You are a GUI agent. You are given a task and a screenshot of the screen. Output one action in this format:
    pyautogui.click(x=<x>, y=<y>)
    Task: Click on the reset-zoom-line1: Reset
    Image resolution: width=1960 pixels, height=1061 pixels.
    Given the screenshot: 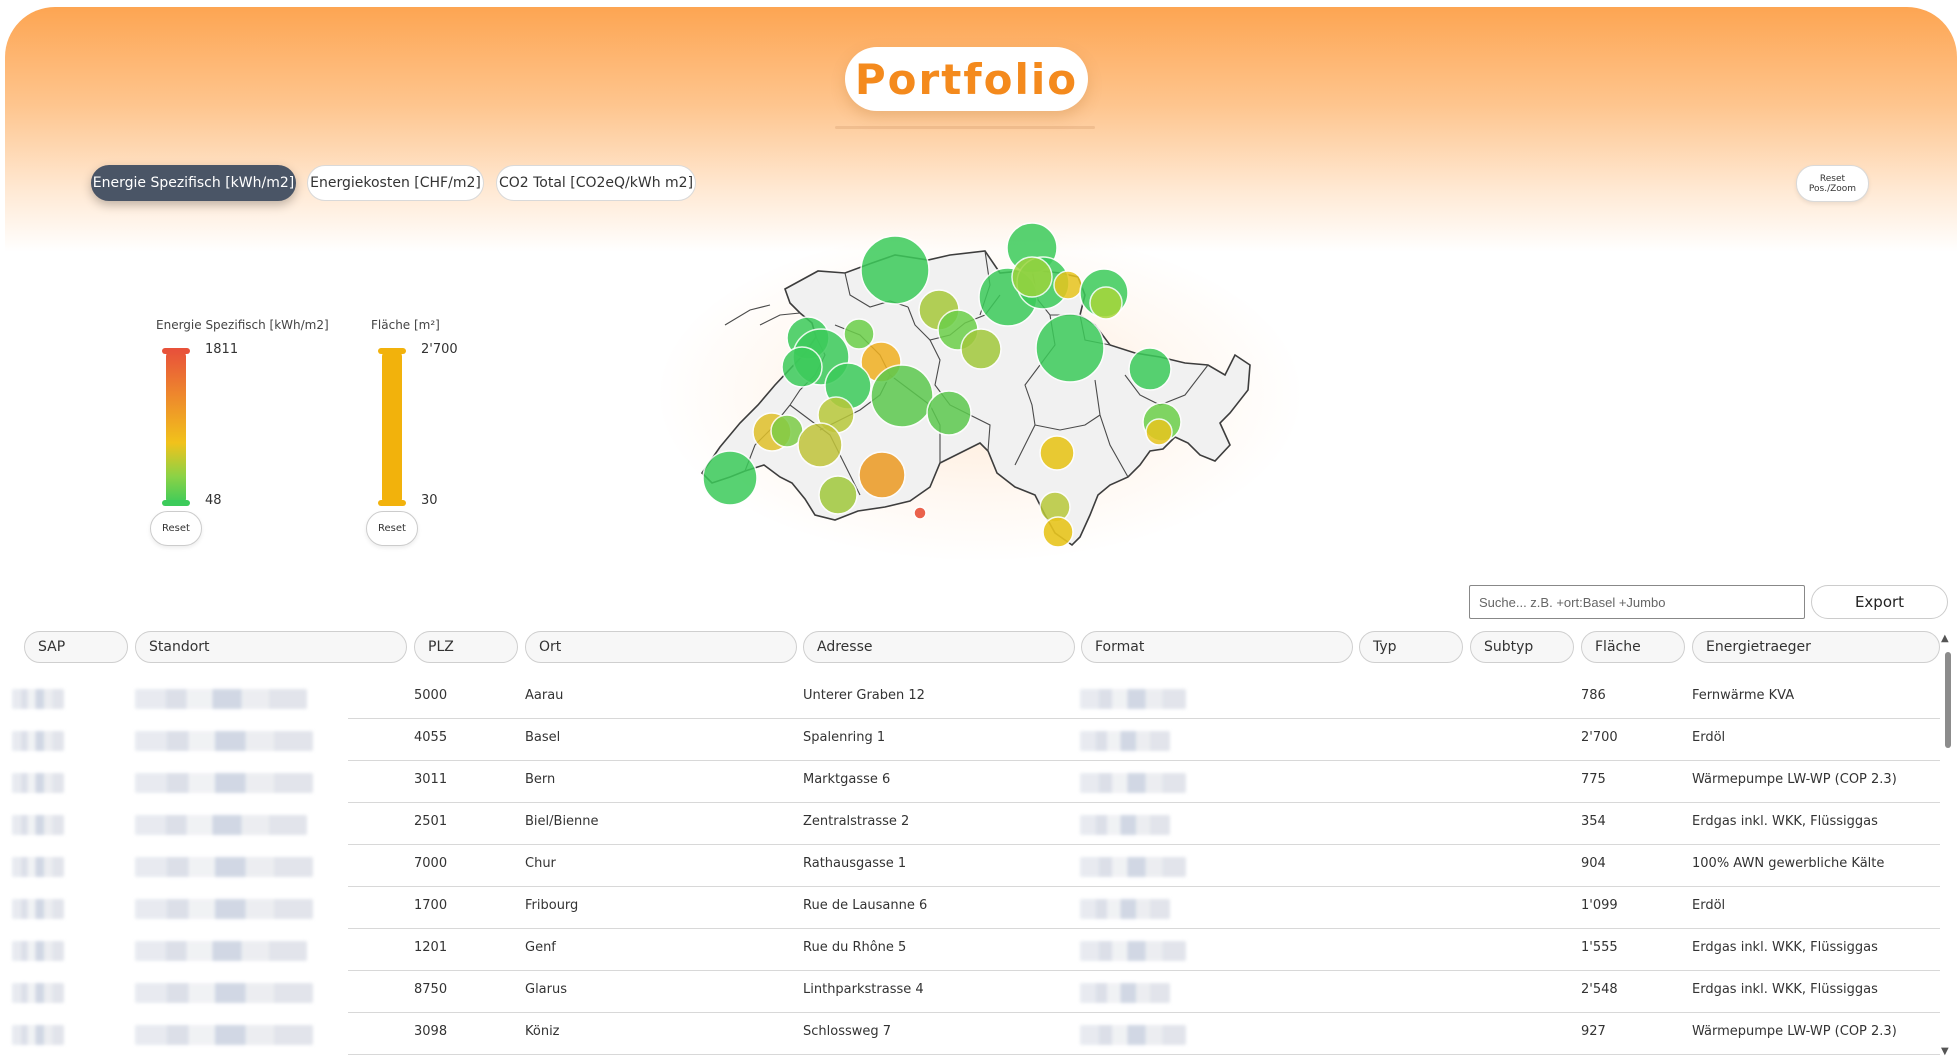 What is the action you would take?
    pyautogui.click(x=1832, y=178)
    